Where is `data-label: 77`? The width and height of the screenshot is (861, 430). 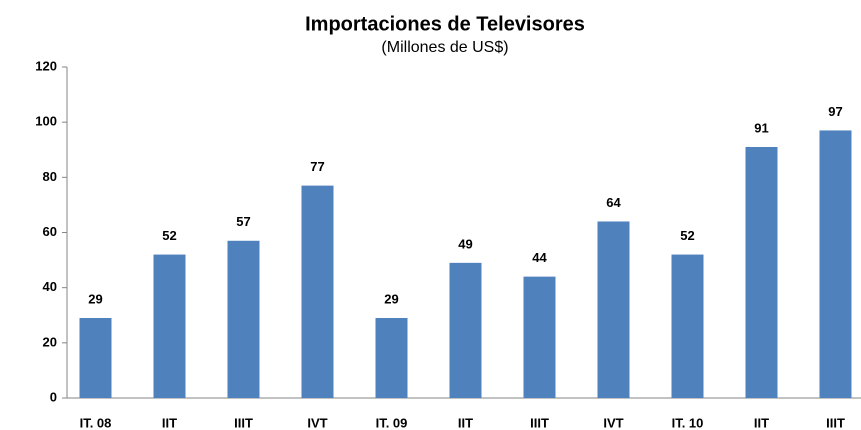 data-label: 77 is located at coordinates (317, 166).